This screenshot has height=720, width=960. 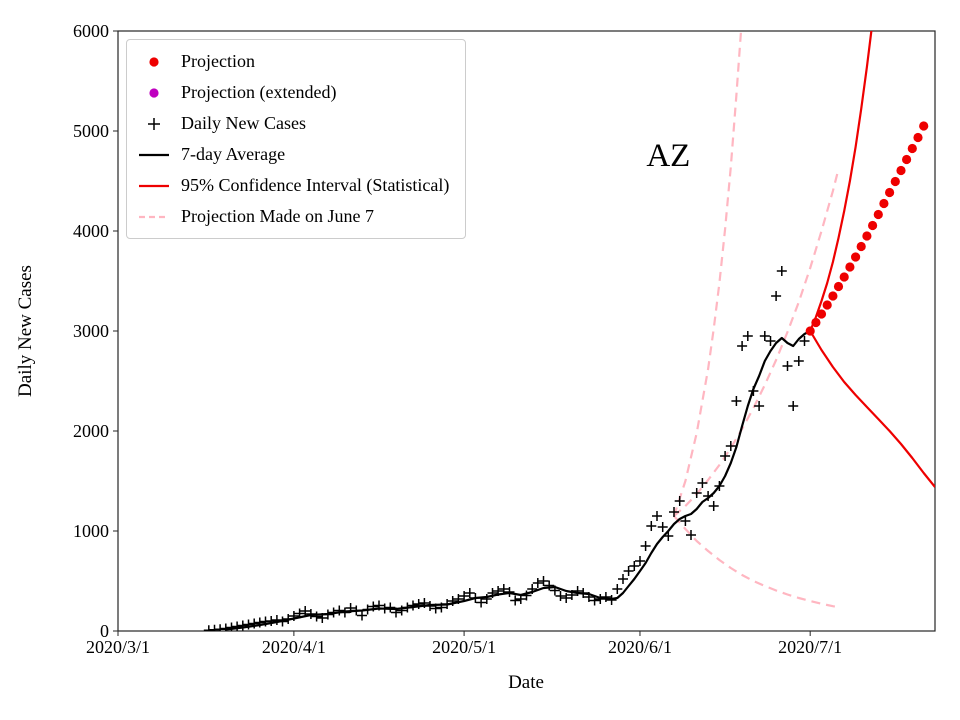 I want to click on x-tick-label: 2020/5/1, so click(x=464, y=647).